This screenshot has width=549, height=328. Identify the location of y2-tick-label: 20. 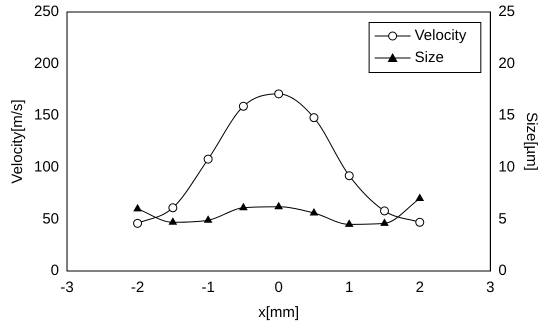
(507, 63).